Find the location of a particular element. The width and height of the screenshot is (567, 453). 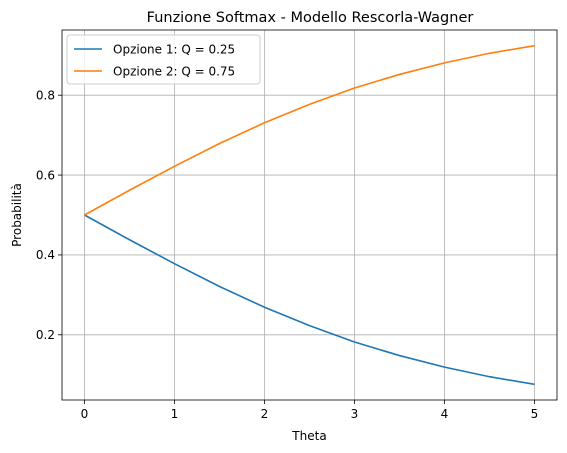

x-tick-label: 2 is located at coordinates (265, 414).